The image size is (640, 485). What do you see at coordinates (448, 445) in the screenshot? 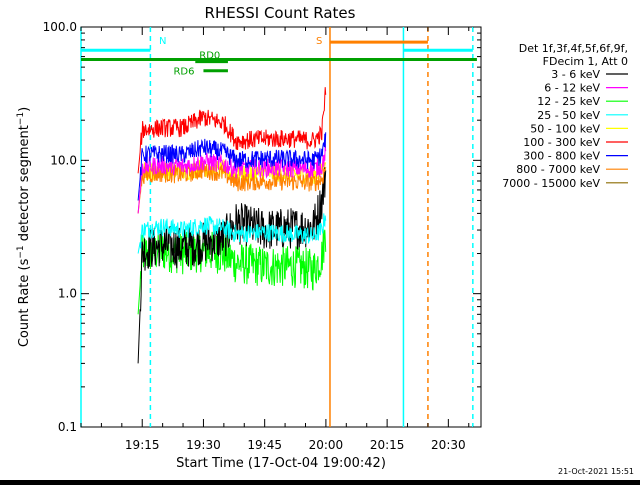
I see `x-tick-label: 20:30` at bounding box center [448, 445].